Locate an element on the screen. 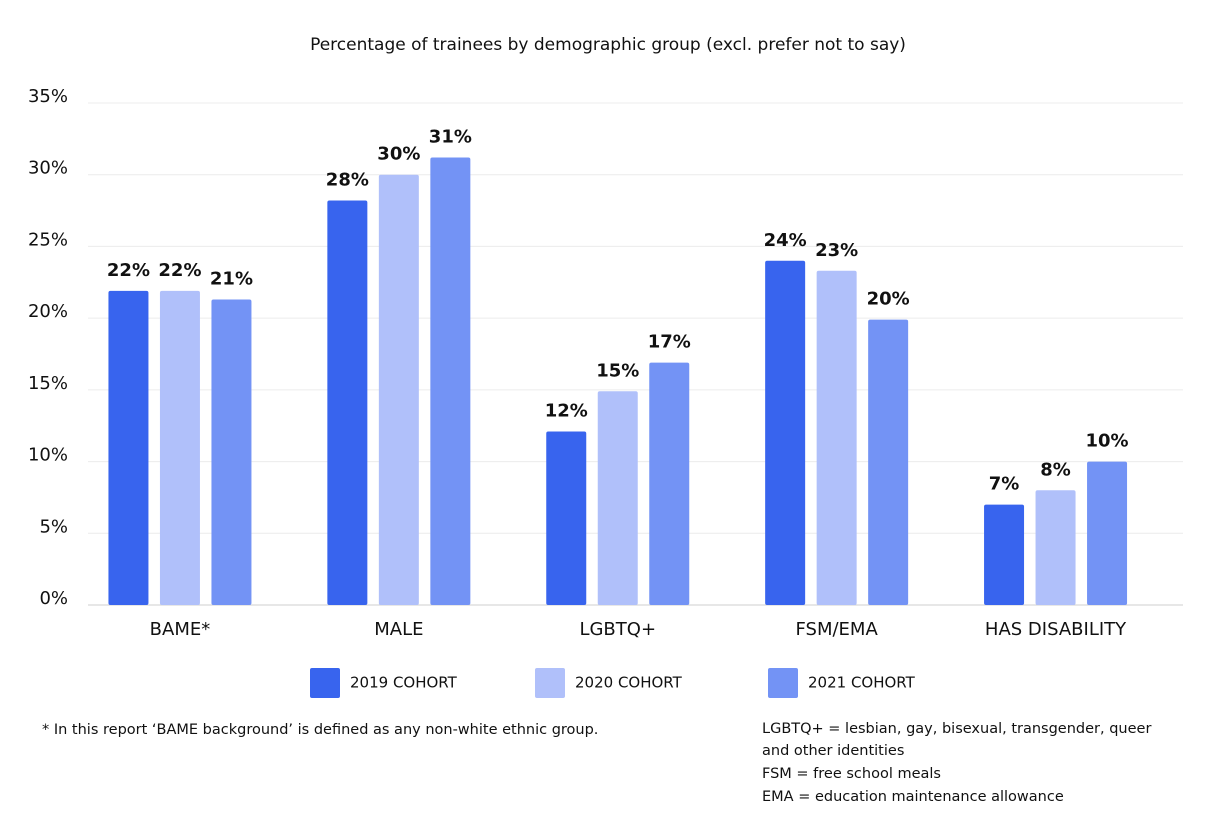  value-label: 21% is located at coordinates (231, 278).